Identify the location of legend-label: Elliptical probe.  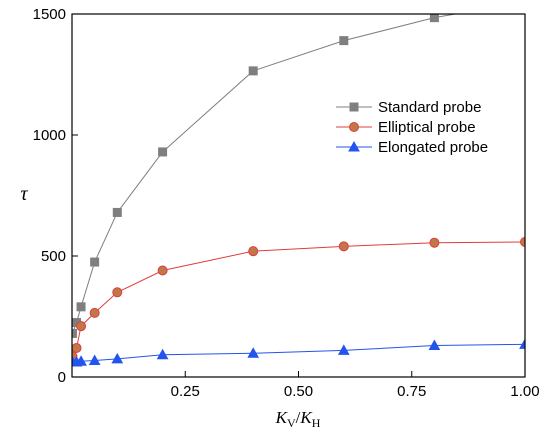
(427, 127).